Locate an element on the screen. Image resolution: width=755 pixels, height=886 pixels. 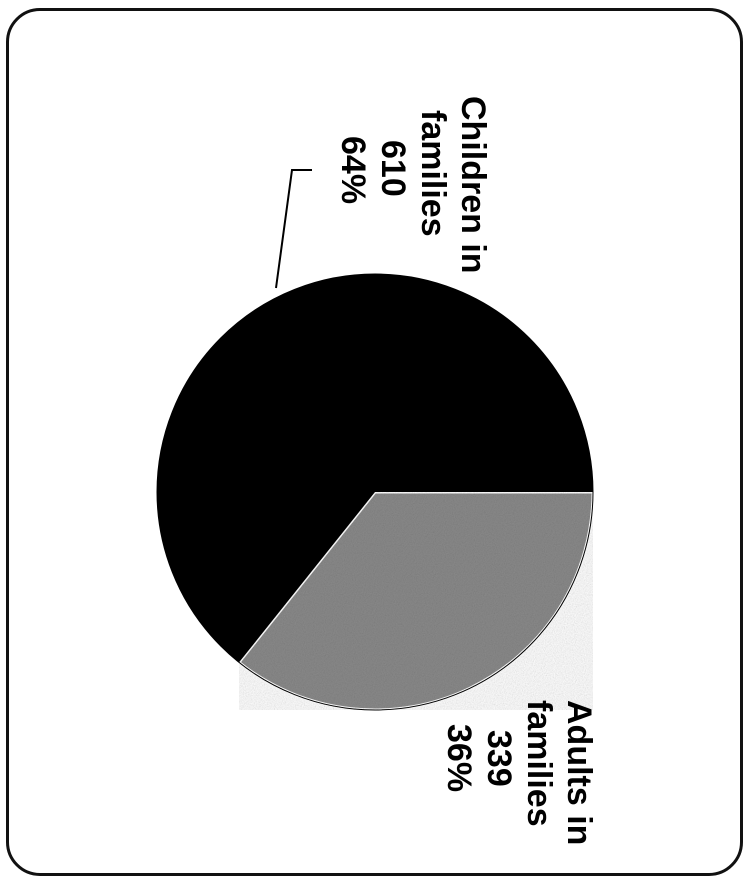
adults-label-line2: families is located at coordinates (539, 763).